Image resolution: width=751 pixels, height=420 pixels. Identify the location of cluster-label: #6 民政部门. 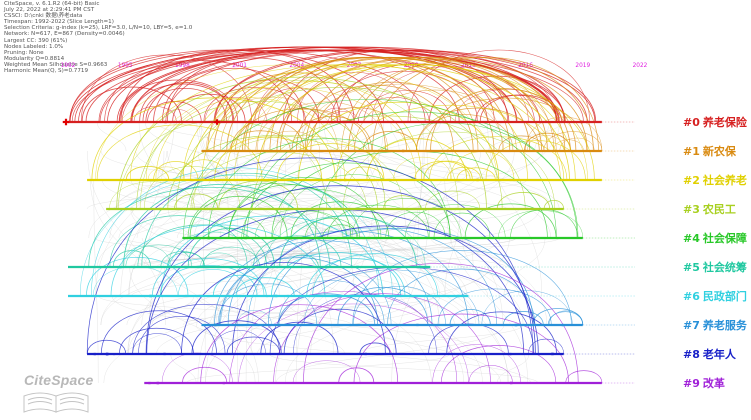
(715, 296).